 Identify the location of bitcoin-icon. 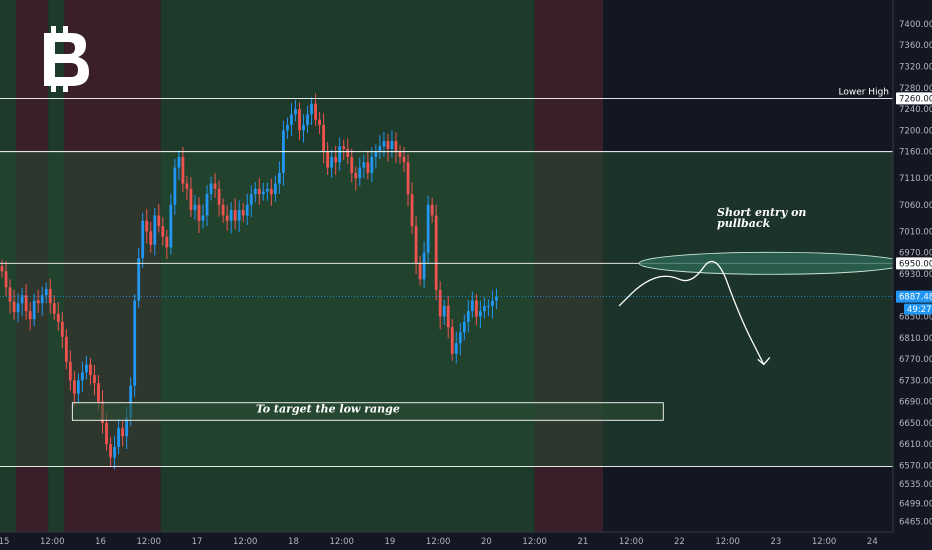
(66, 59).